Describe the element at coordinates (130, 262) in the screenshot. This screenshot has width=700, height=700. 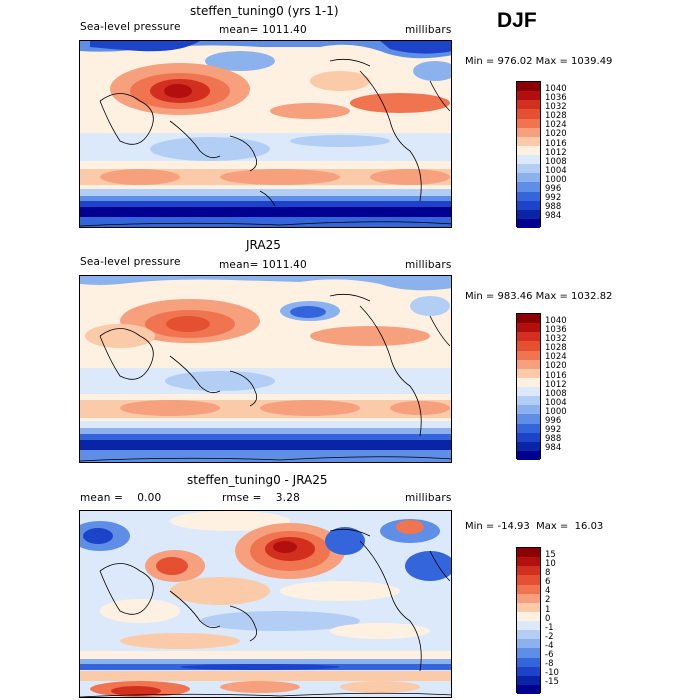
I see `panel-2-left-label: Sea-level pressure` at that location.